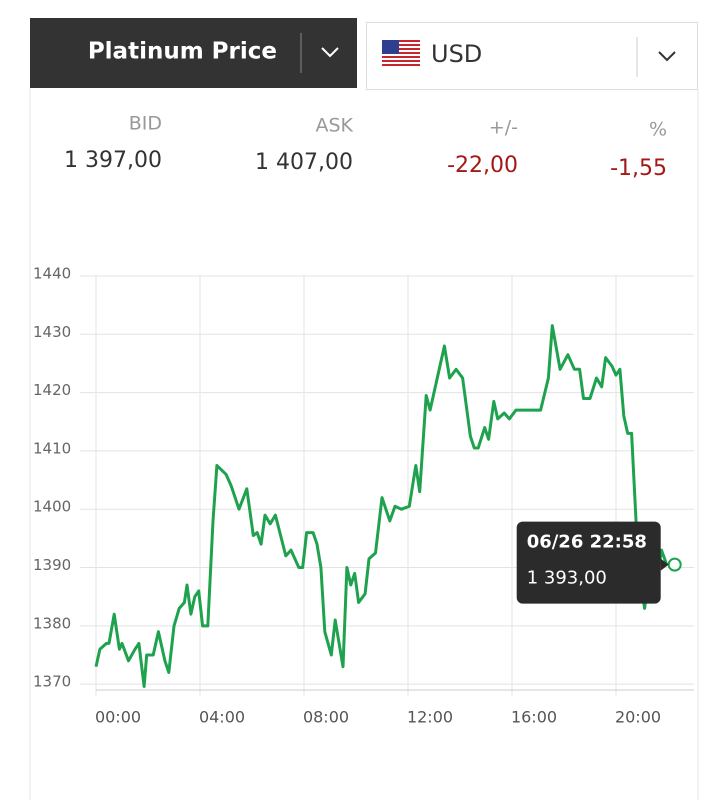 This screenshot has height=800, width=728. What do you see at coordinates (534, 717) in the screenshot?
I see `x-tick-label: 16:00` at bounding box center [534, 717].